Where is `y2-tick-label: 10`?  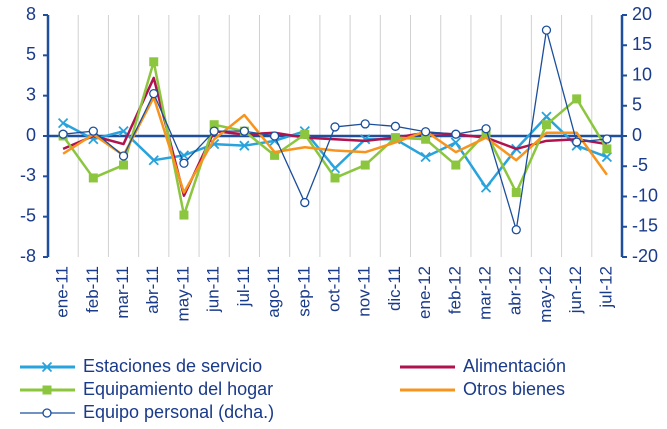 y2-tick-label: 10 is located at coordinates (642, 74).